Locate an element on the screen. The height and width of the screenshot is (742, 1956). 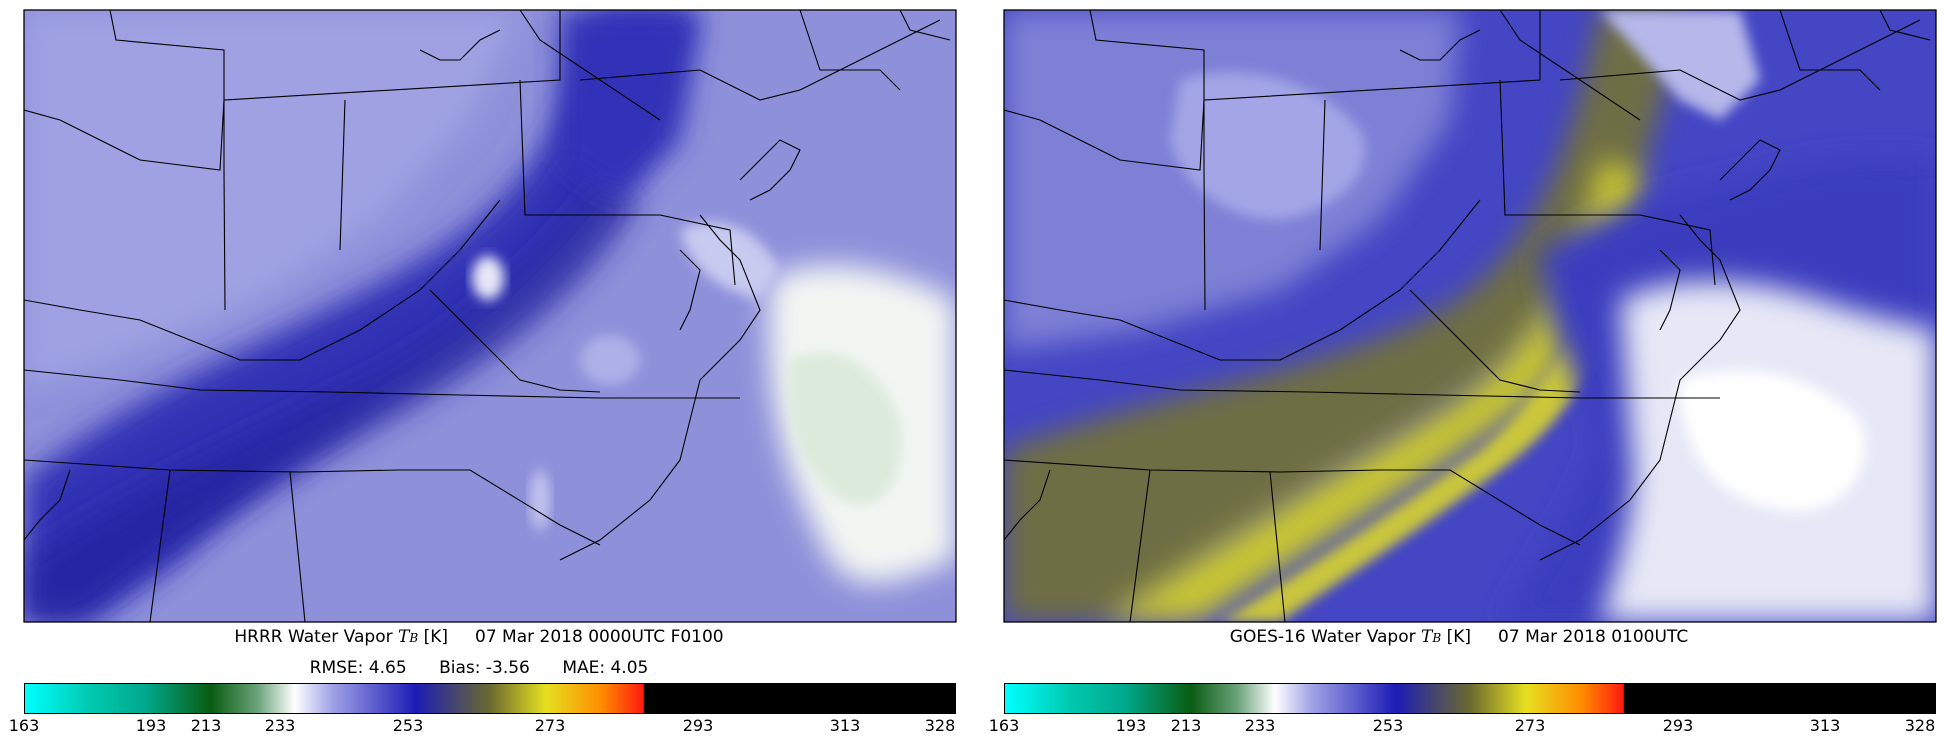
hrrr-colorbar-tick: 313 is located at coordinates (845, 725).